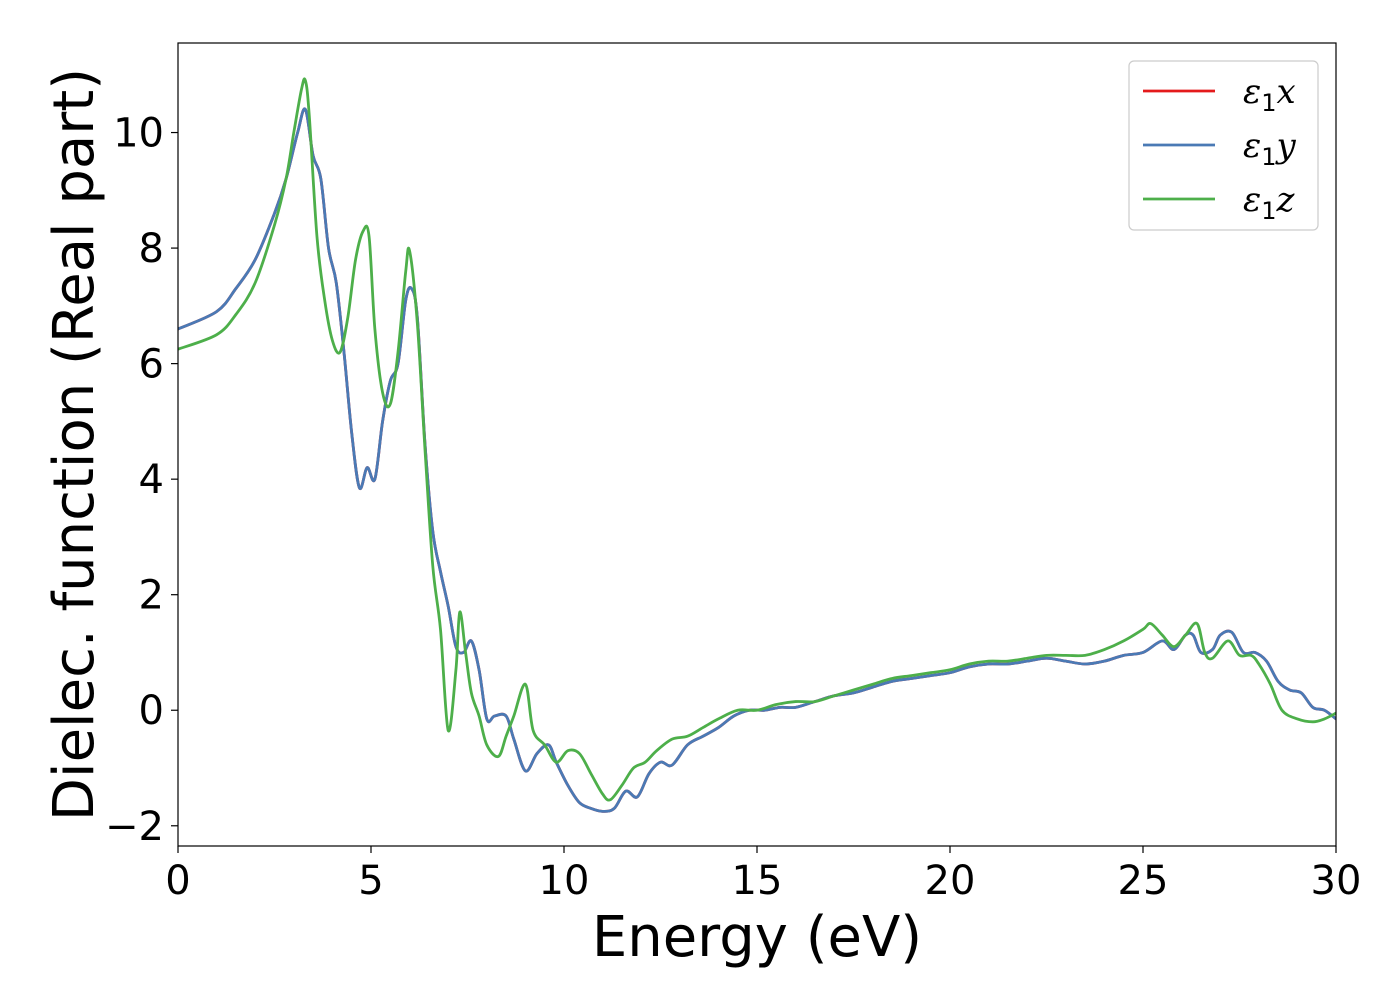  I want to click on x-axis-label: Energy (eV), so click(757, 937).